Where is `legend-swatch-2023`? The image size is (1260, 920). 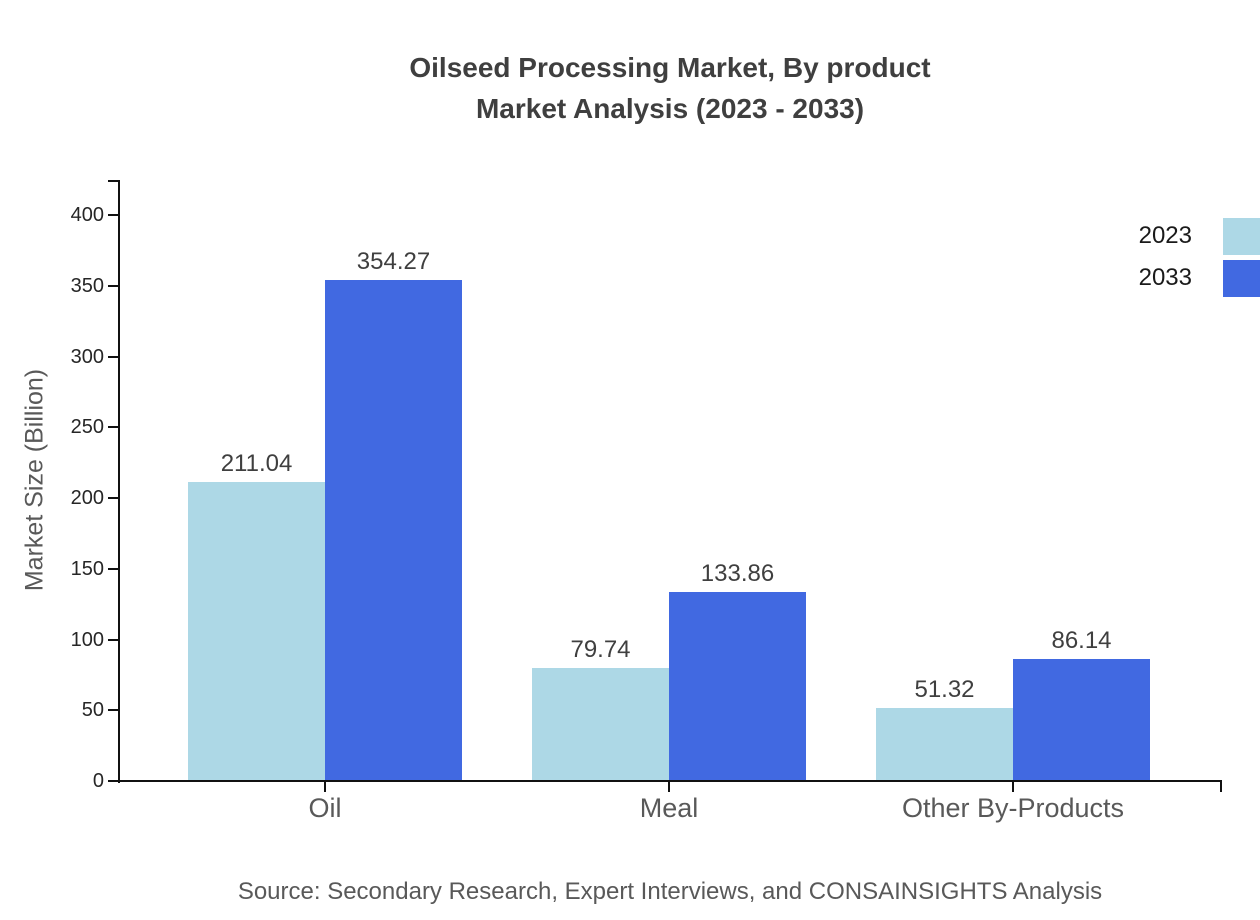 legend-swatch-2023 is located at coordinates (1241, 236).